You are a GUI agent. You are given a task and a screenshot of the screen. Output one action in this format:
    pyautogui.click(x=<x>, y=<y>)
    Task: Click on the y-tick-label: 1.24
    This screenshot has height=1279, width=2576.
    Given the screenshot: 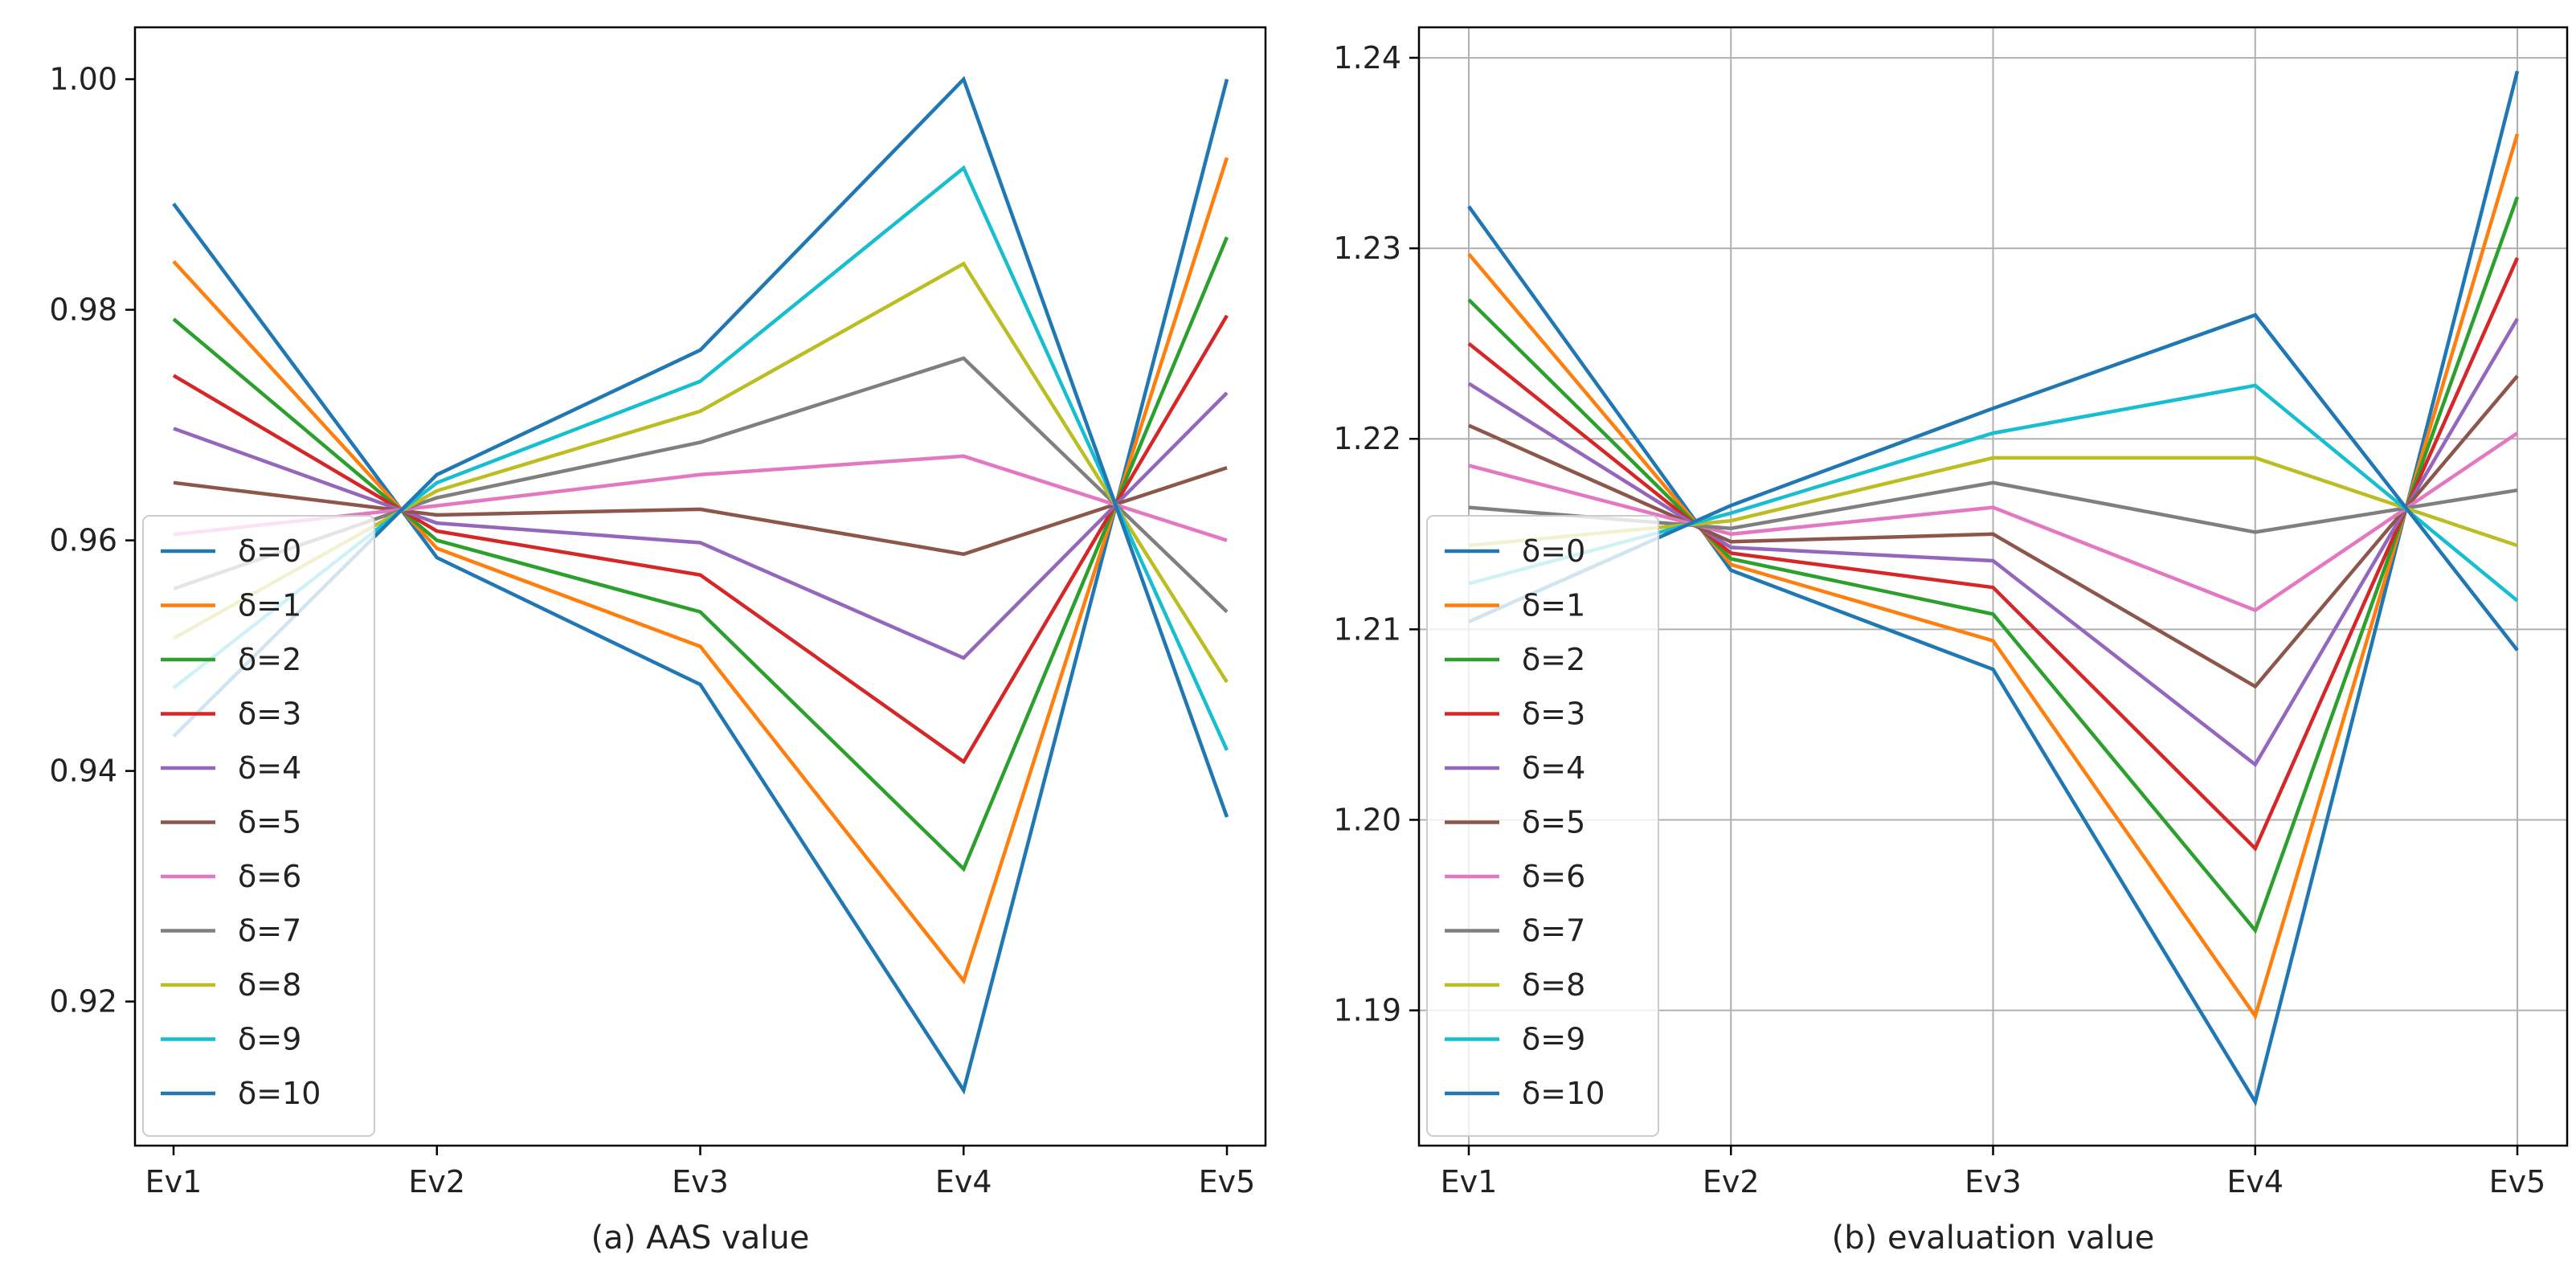 What is the action you would take?
    pyautogui.click(x=1367, y=58)
    